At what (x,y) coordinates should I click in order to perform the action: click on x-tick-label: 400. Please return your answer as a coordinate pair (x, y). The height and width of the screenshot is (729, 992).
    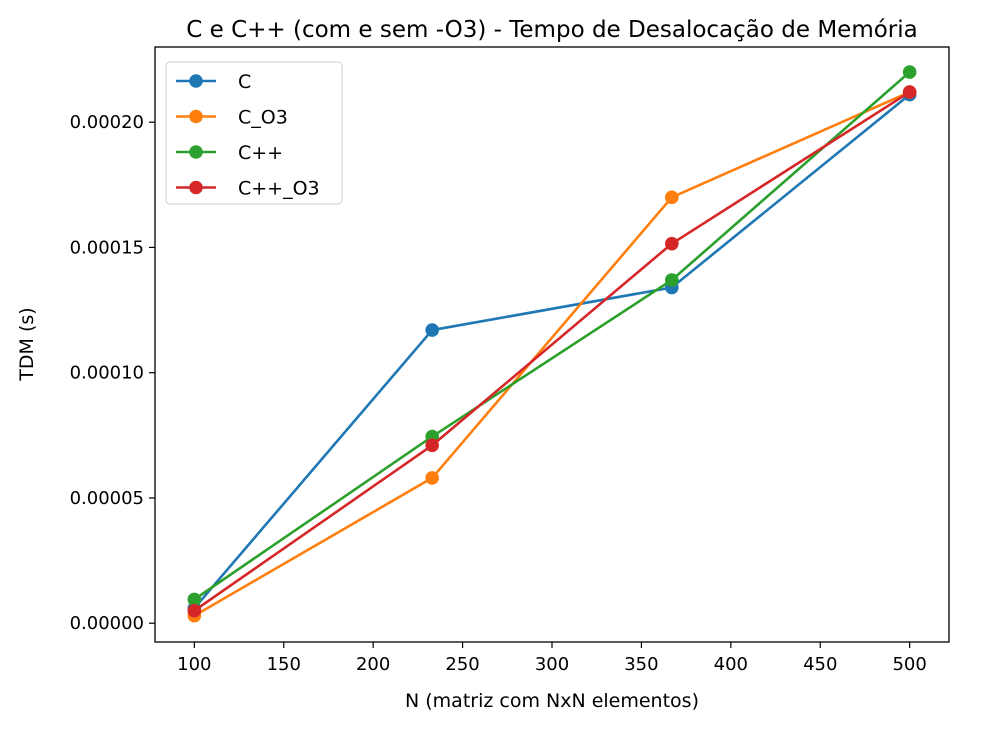
    Looking at the image, I should click on (731, 664).